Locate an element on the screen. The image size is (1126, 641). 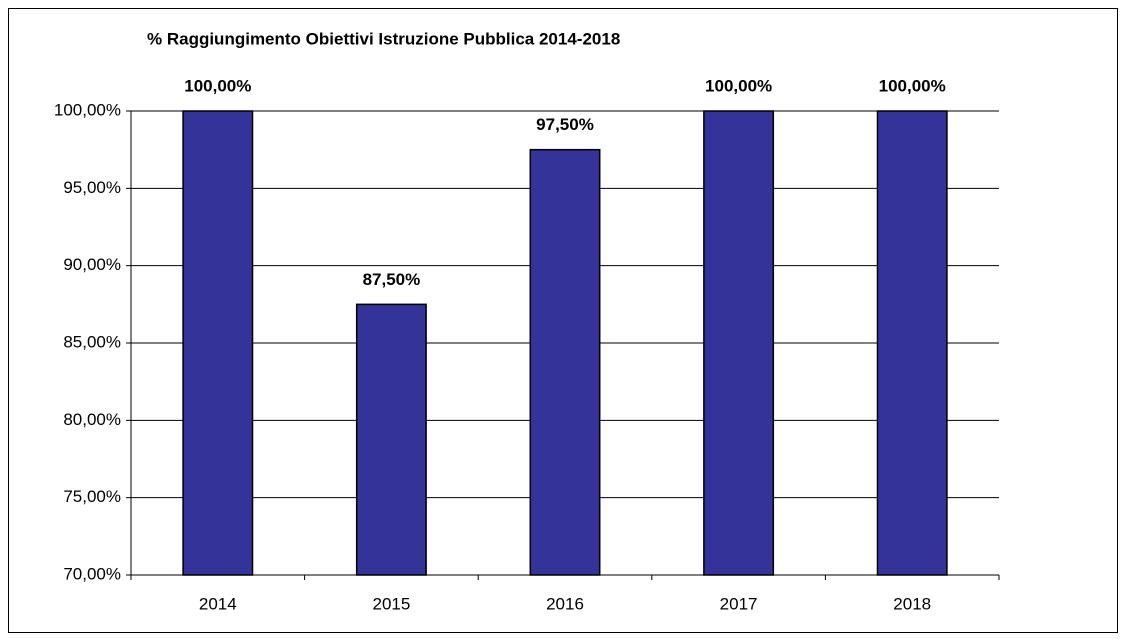
x-tick-label: 2017 is located at coordinates (739, 603).